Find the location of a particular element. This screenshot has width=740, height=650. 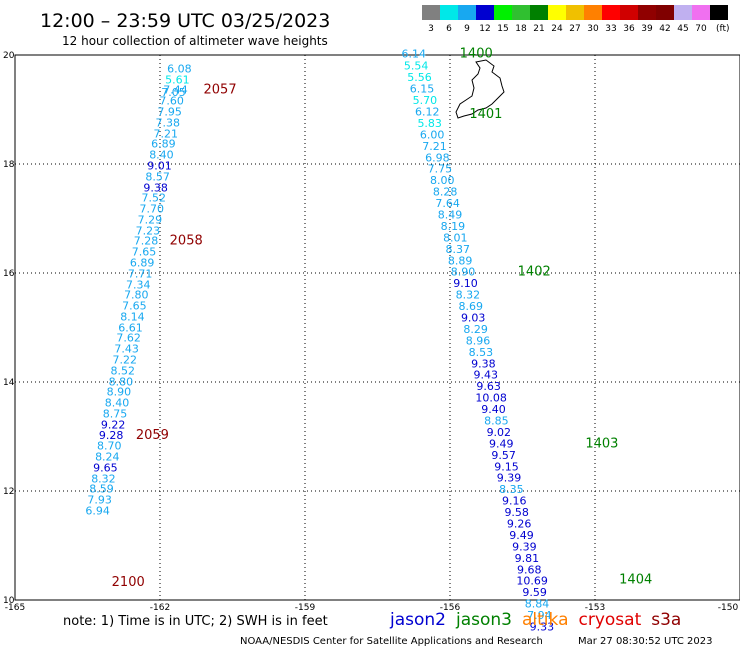

swh-value-point: 7.95 is located at coordinates (169, 111).